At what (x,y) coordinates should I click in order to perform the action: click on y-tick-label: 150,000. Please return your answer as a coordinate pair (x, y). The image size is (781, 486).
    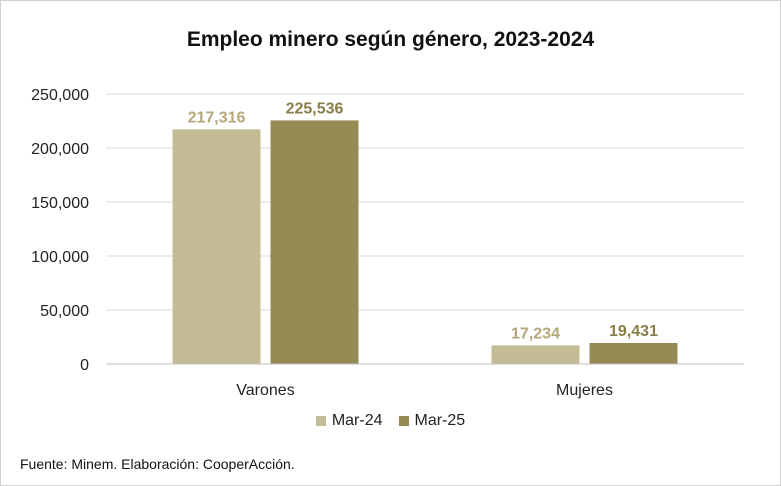
    Looking at the image, I should click on (60, 203).